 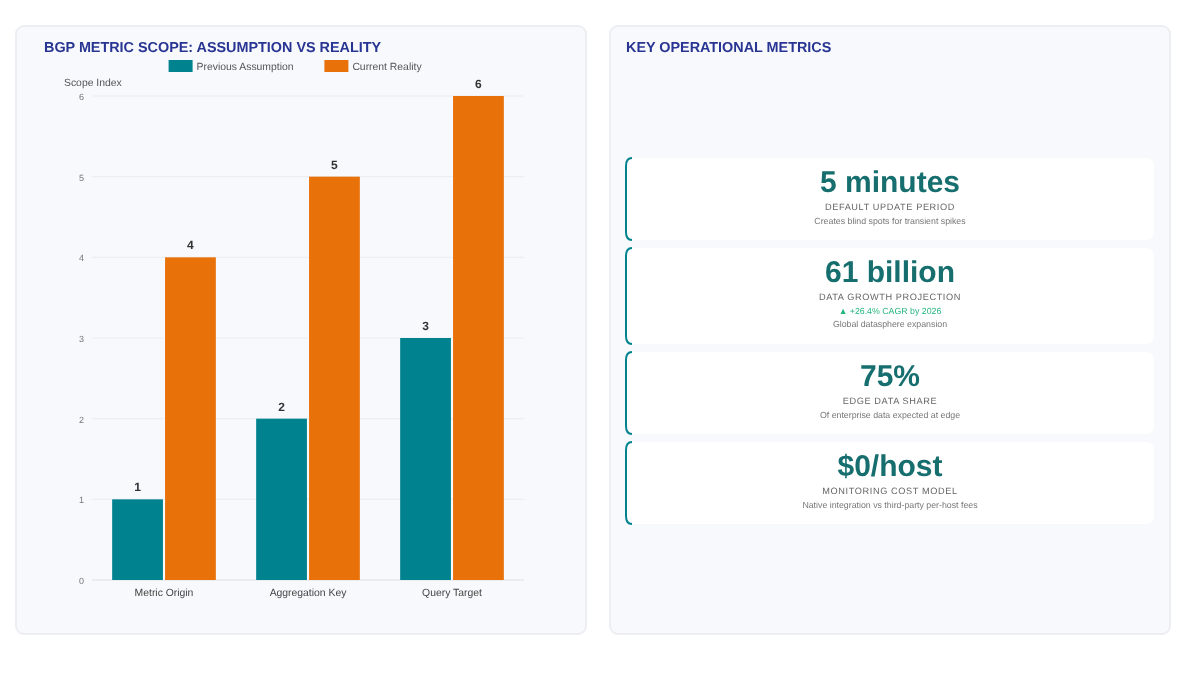 What do you see at coordinates (890, 183) in the screenshot?
I see `text: 5 minutes` at bounding box center [890, 183].